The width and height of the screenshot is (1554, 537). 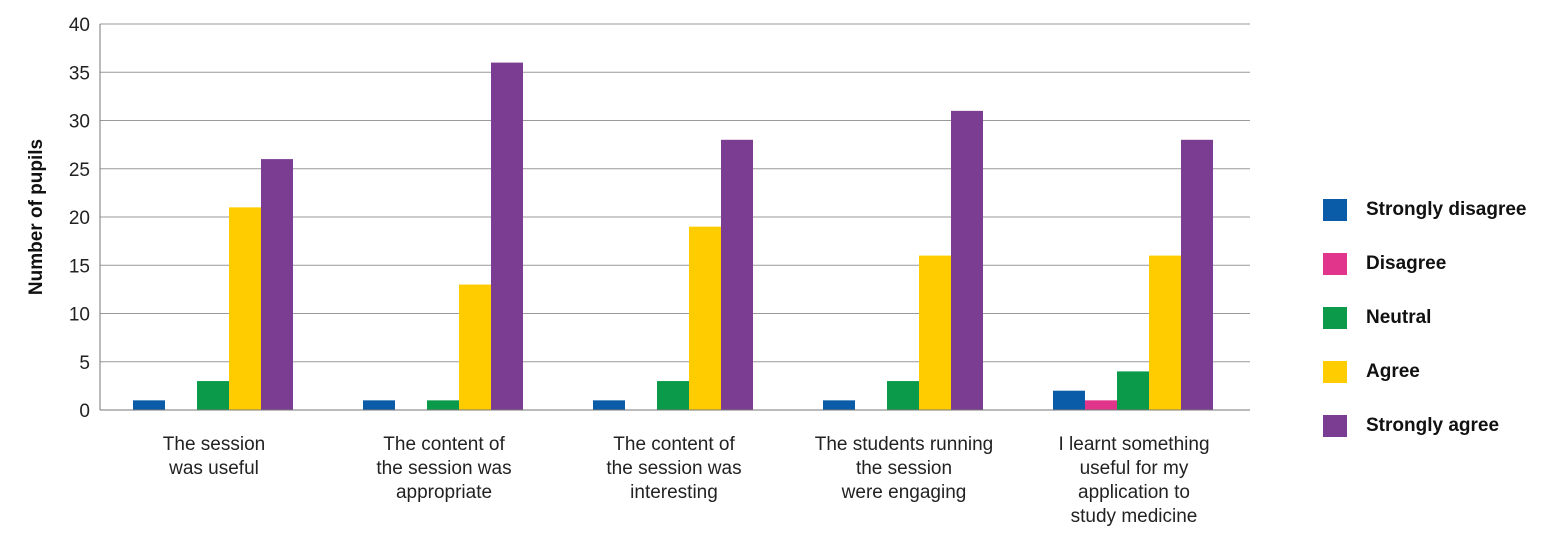 I want to click on x-category-label: The session, so click(x=214, y=444).